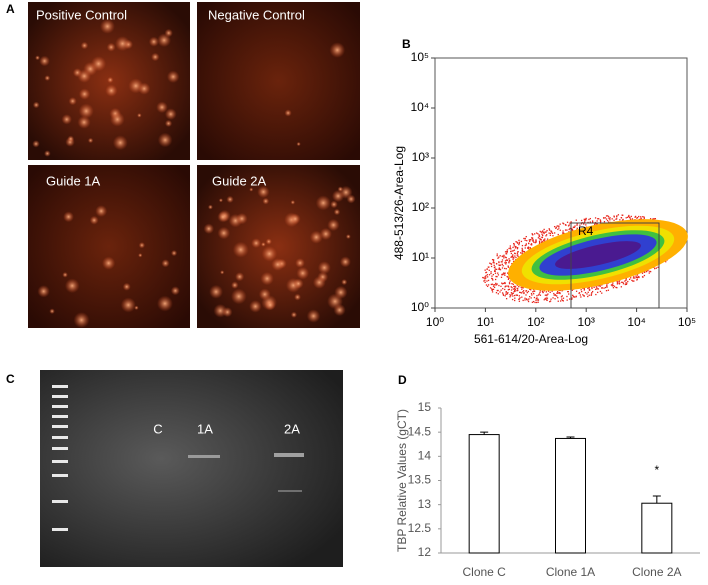  What do you see at coordinates (484, 572) in the screenshot?
I see `x-tick-label: Clone C` at bounding box center [484, 572].